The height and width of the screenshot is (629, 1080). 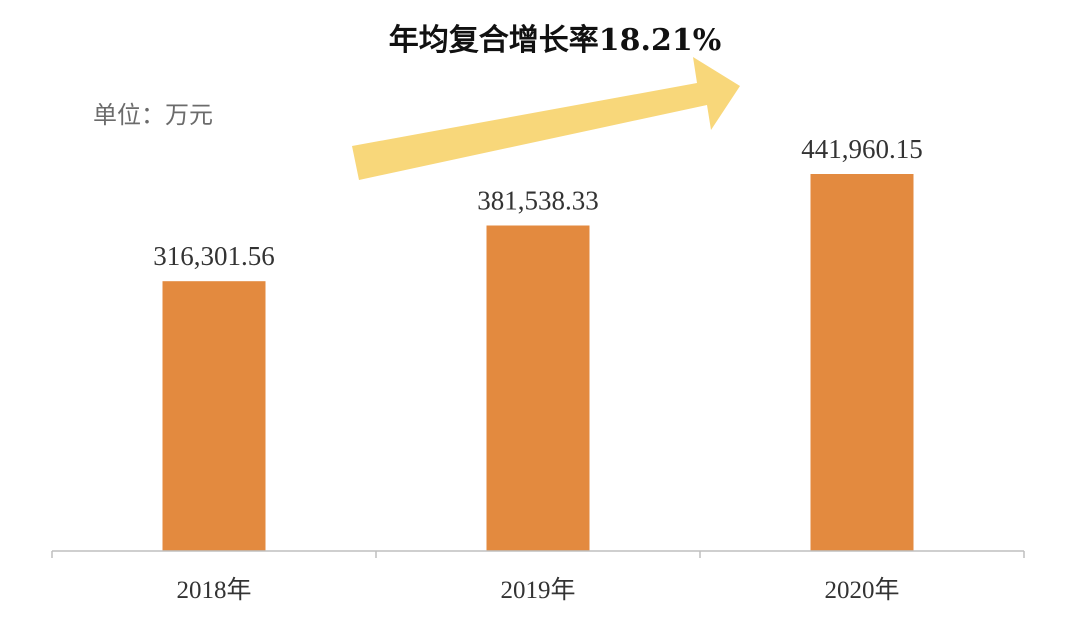 What do you see at coordinates (546, 118) in the screenshot?
I see `growth-arrow-icon` at bounding box center [546, 118].